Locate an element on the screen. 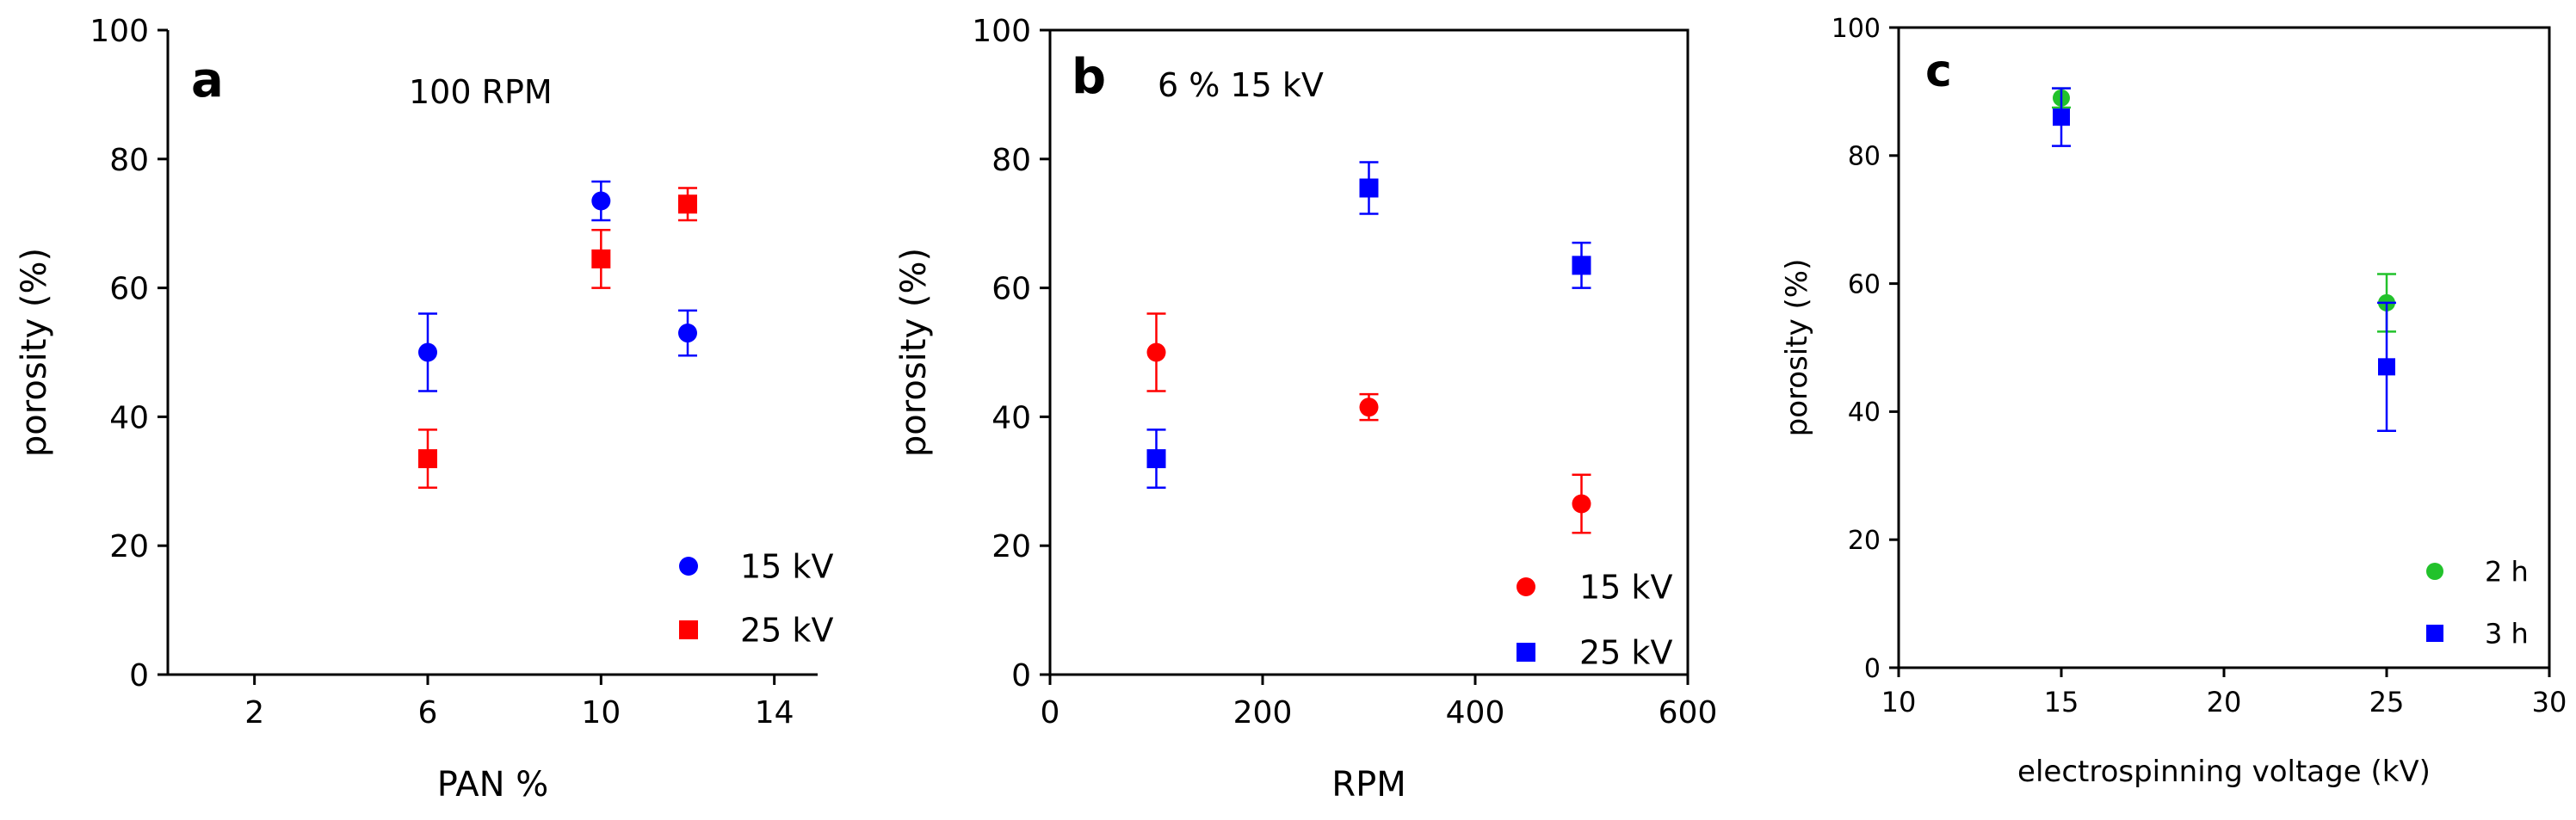 This screenshot has height=820, width=2576. x-tick-label: 14 is located at coordinates (774, 713).